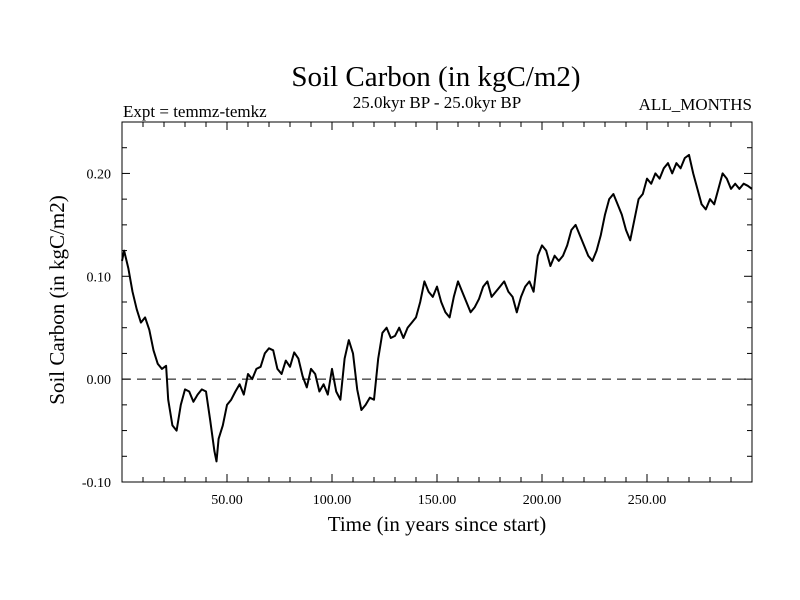  Describe the element at coordinates (99, 277) in the screenshot. I see `y-tick-label: 0.10` at that location.